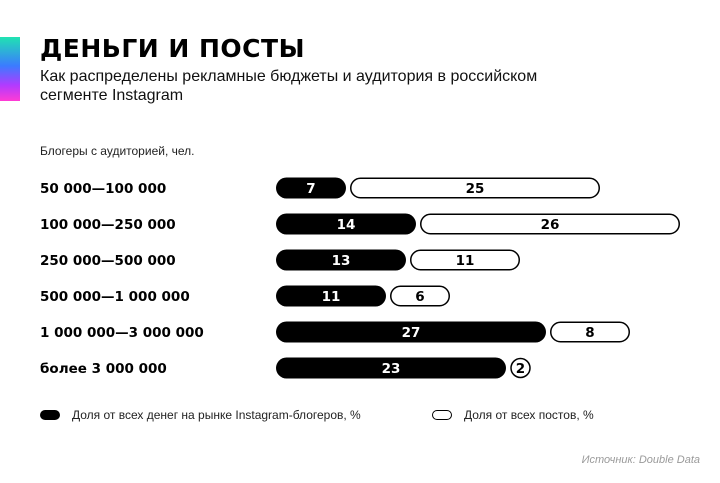 This screenshot has width=720, height=483. What do you see at coordinates (50, 415) in the screenshot?
I see `legend-swatch-money` at bounding box center [50, 415].